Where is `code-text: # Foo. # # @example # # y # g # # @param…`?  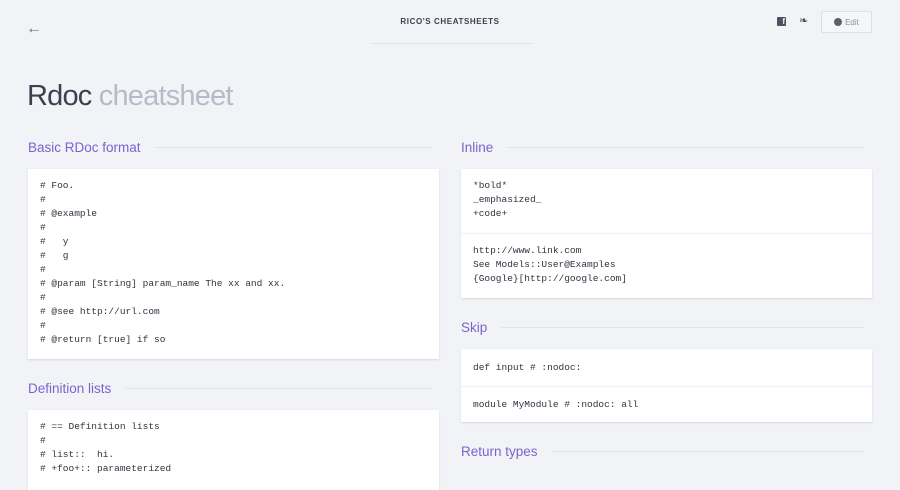 code-text: # Foo. # # @example # # y # g # # @param… is located at coordinates (163, 262).